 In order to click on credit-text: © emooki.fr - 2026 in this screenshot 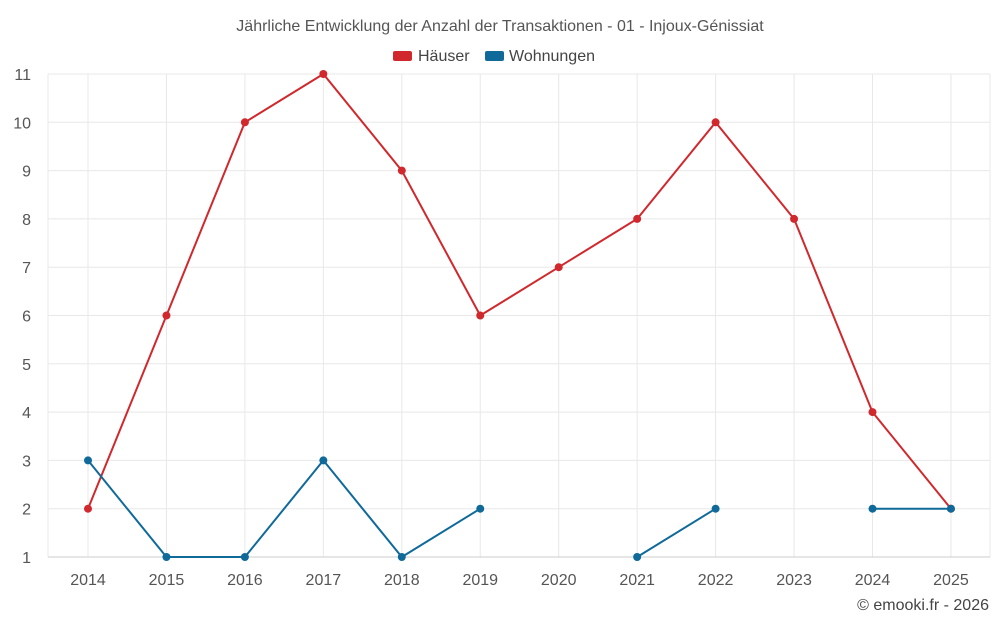, I will do `click(923, 605)`.